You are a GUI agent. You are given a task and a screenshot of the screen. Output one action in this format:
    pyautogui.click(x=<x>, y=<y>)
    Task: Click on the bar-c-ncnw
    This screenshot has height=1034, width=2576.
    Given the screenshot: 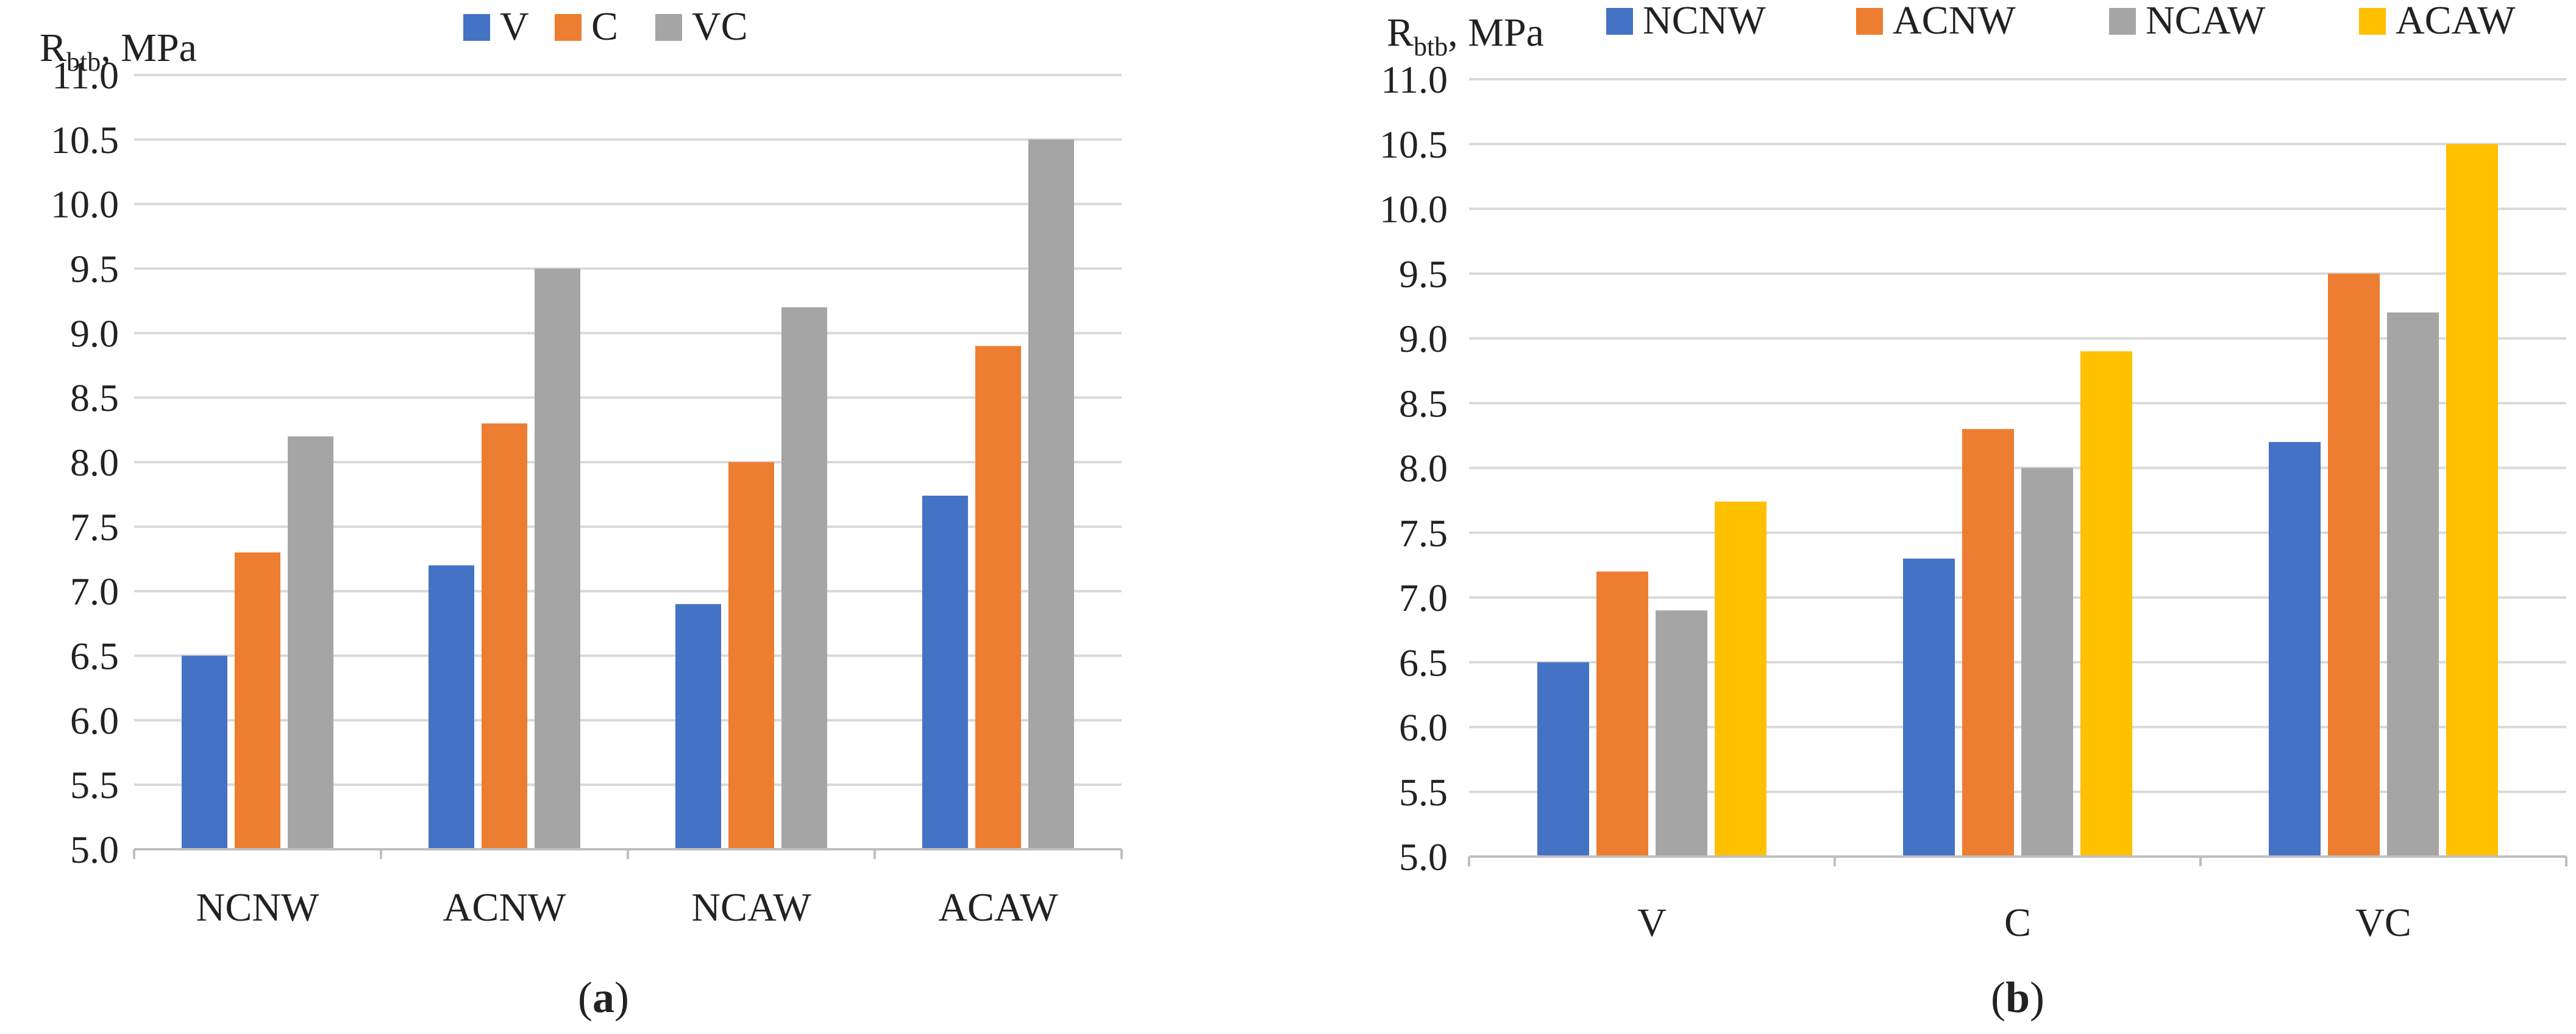 What is the action you would take?
    pyautogui.click(x=257, y=700)
    